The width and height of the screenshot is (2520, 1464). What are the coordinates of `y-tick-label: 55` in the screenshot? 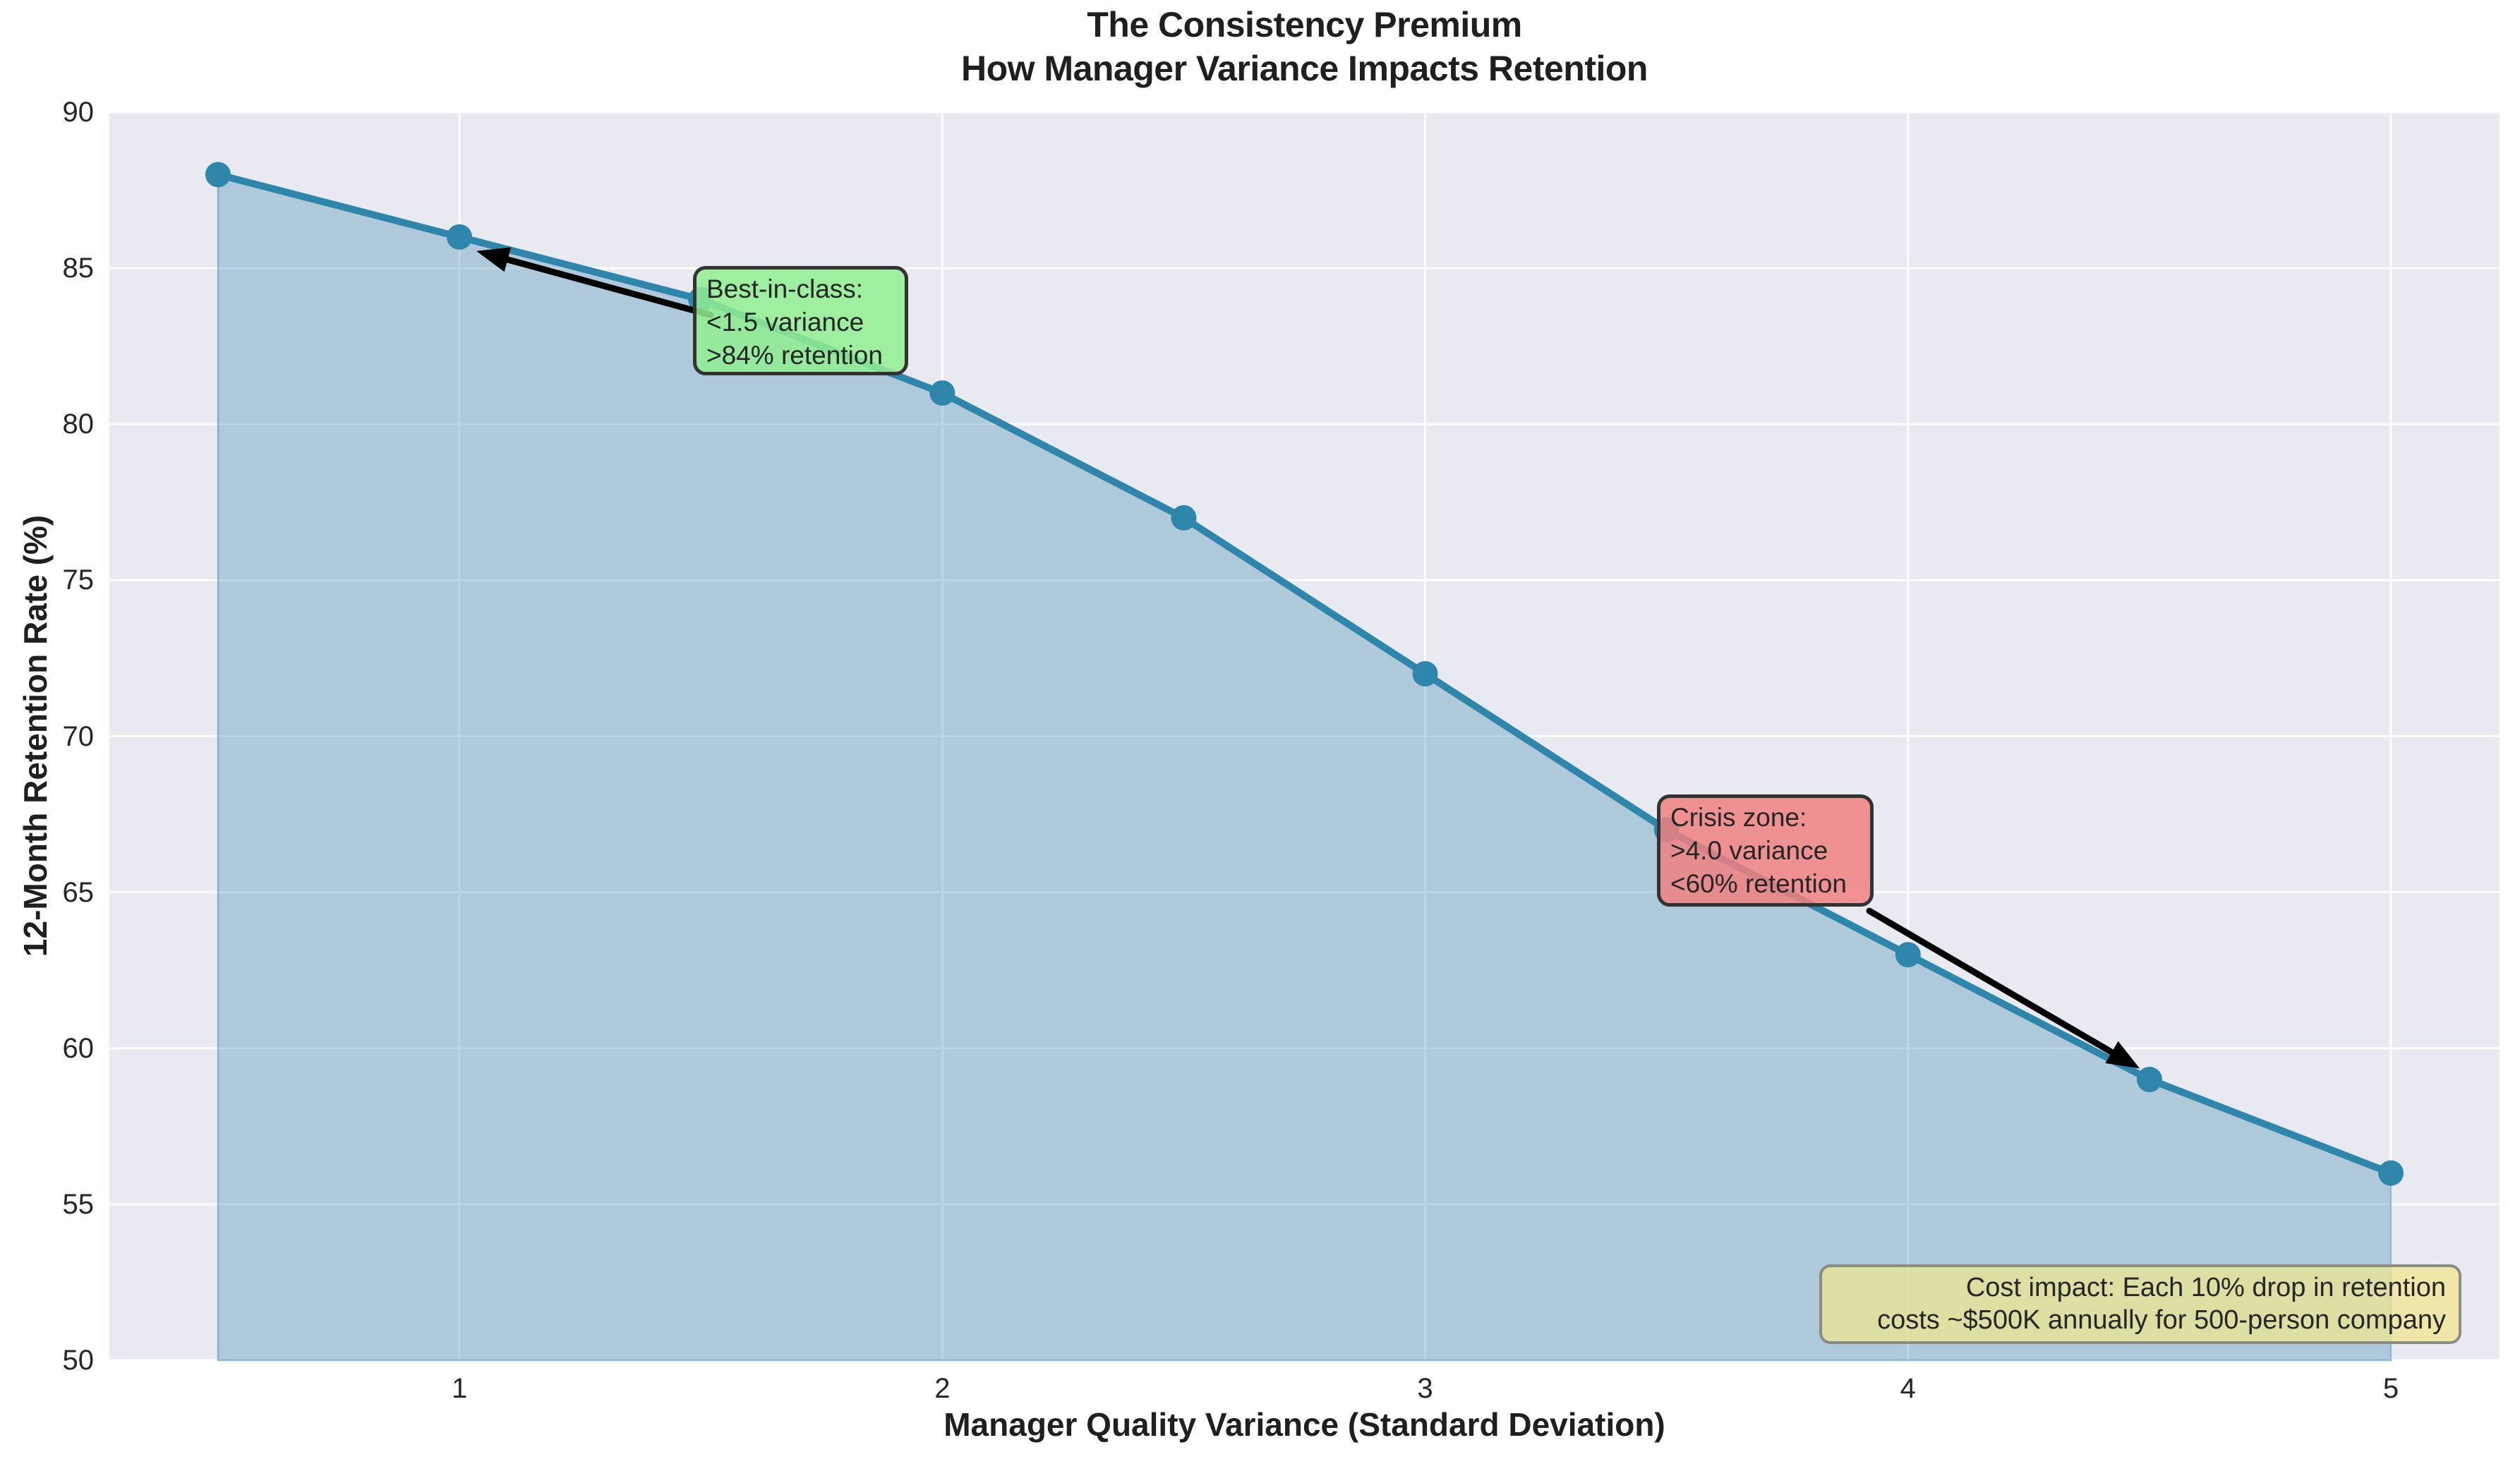 It's located at (79, 1204).